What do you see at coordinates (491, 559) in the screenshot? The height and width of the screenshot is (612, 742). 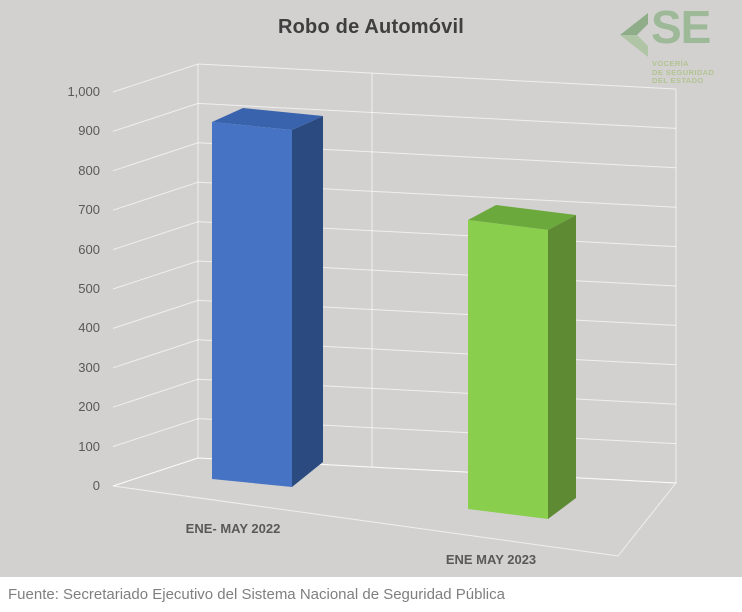 I see `x-axis-label: ENE MAY 2023` at bounding box center [491, 559].